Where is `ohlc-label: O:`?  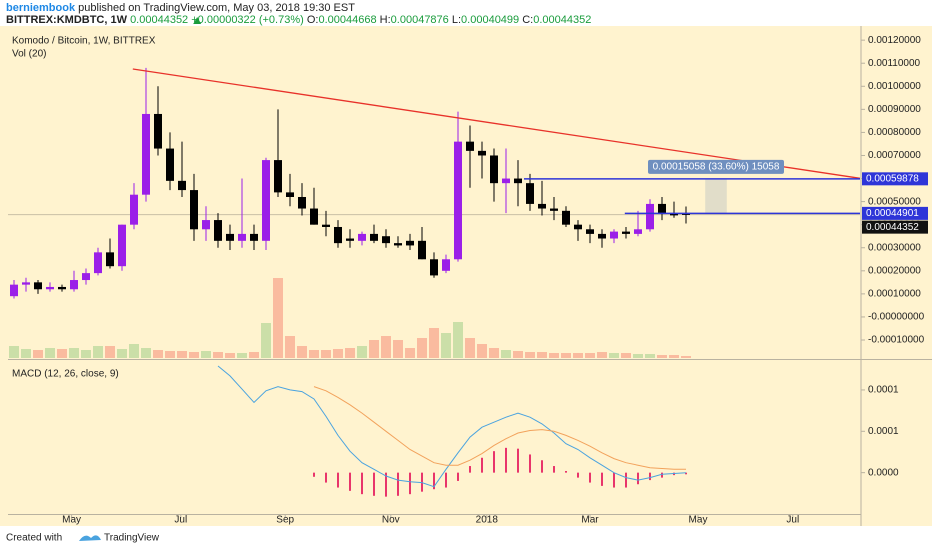 ohlc-label: O: is located at coordinates (313, 20).